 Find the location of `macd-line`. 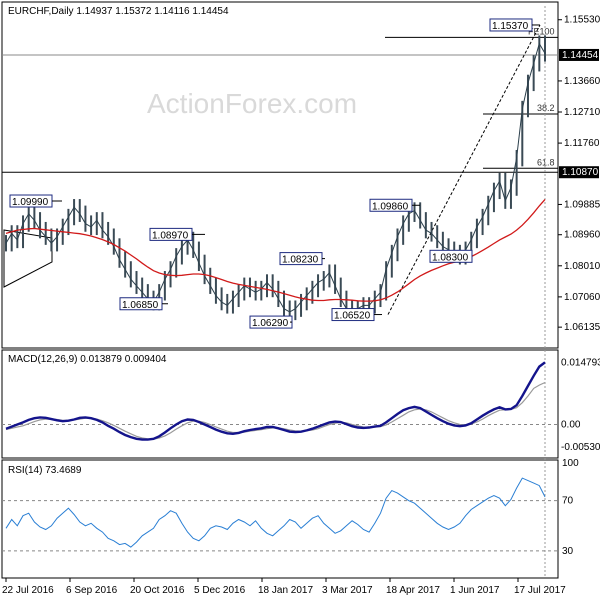

macd-line is located at coordinates (275, 401).